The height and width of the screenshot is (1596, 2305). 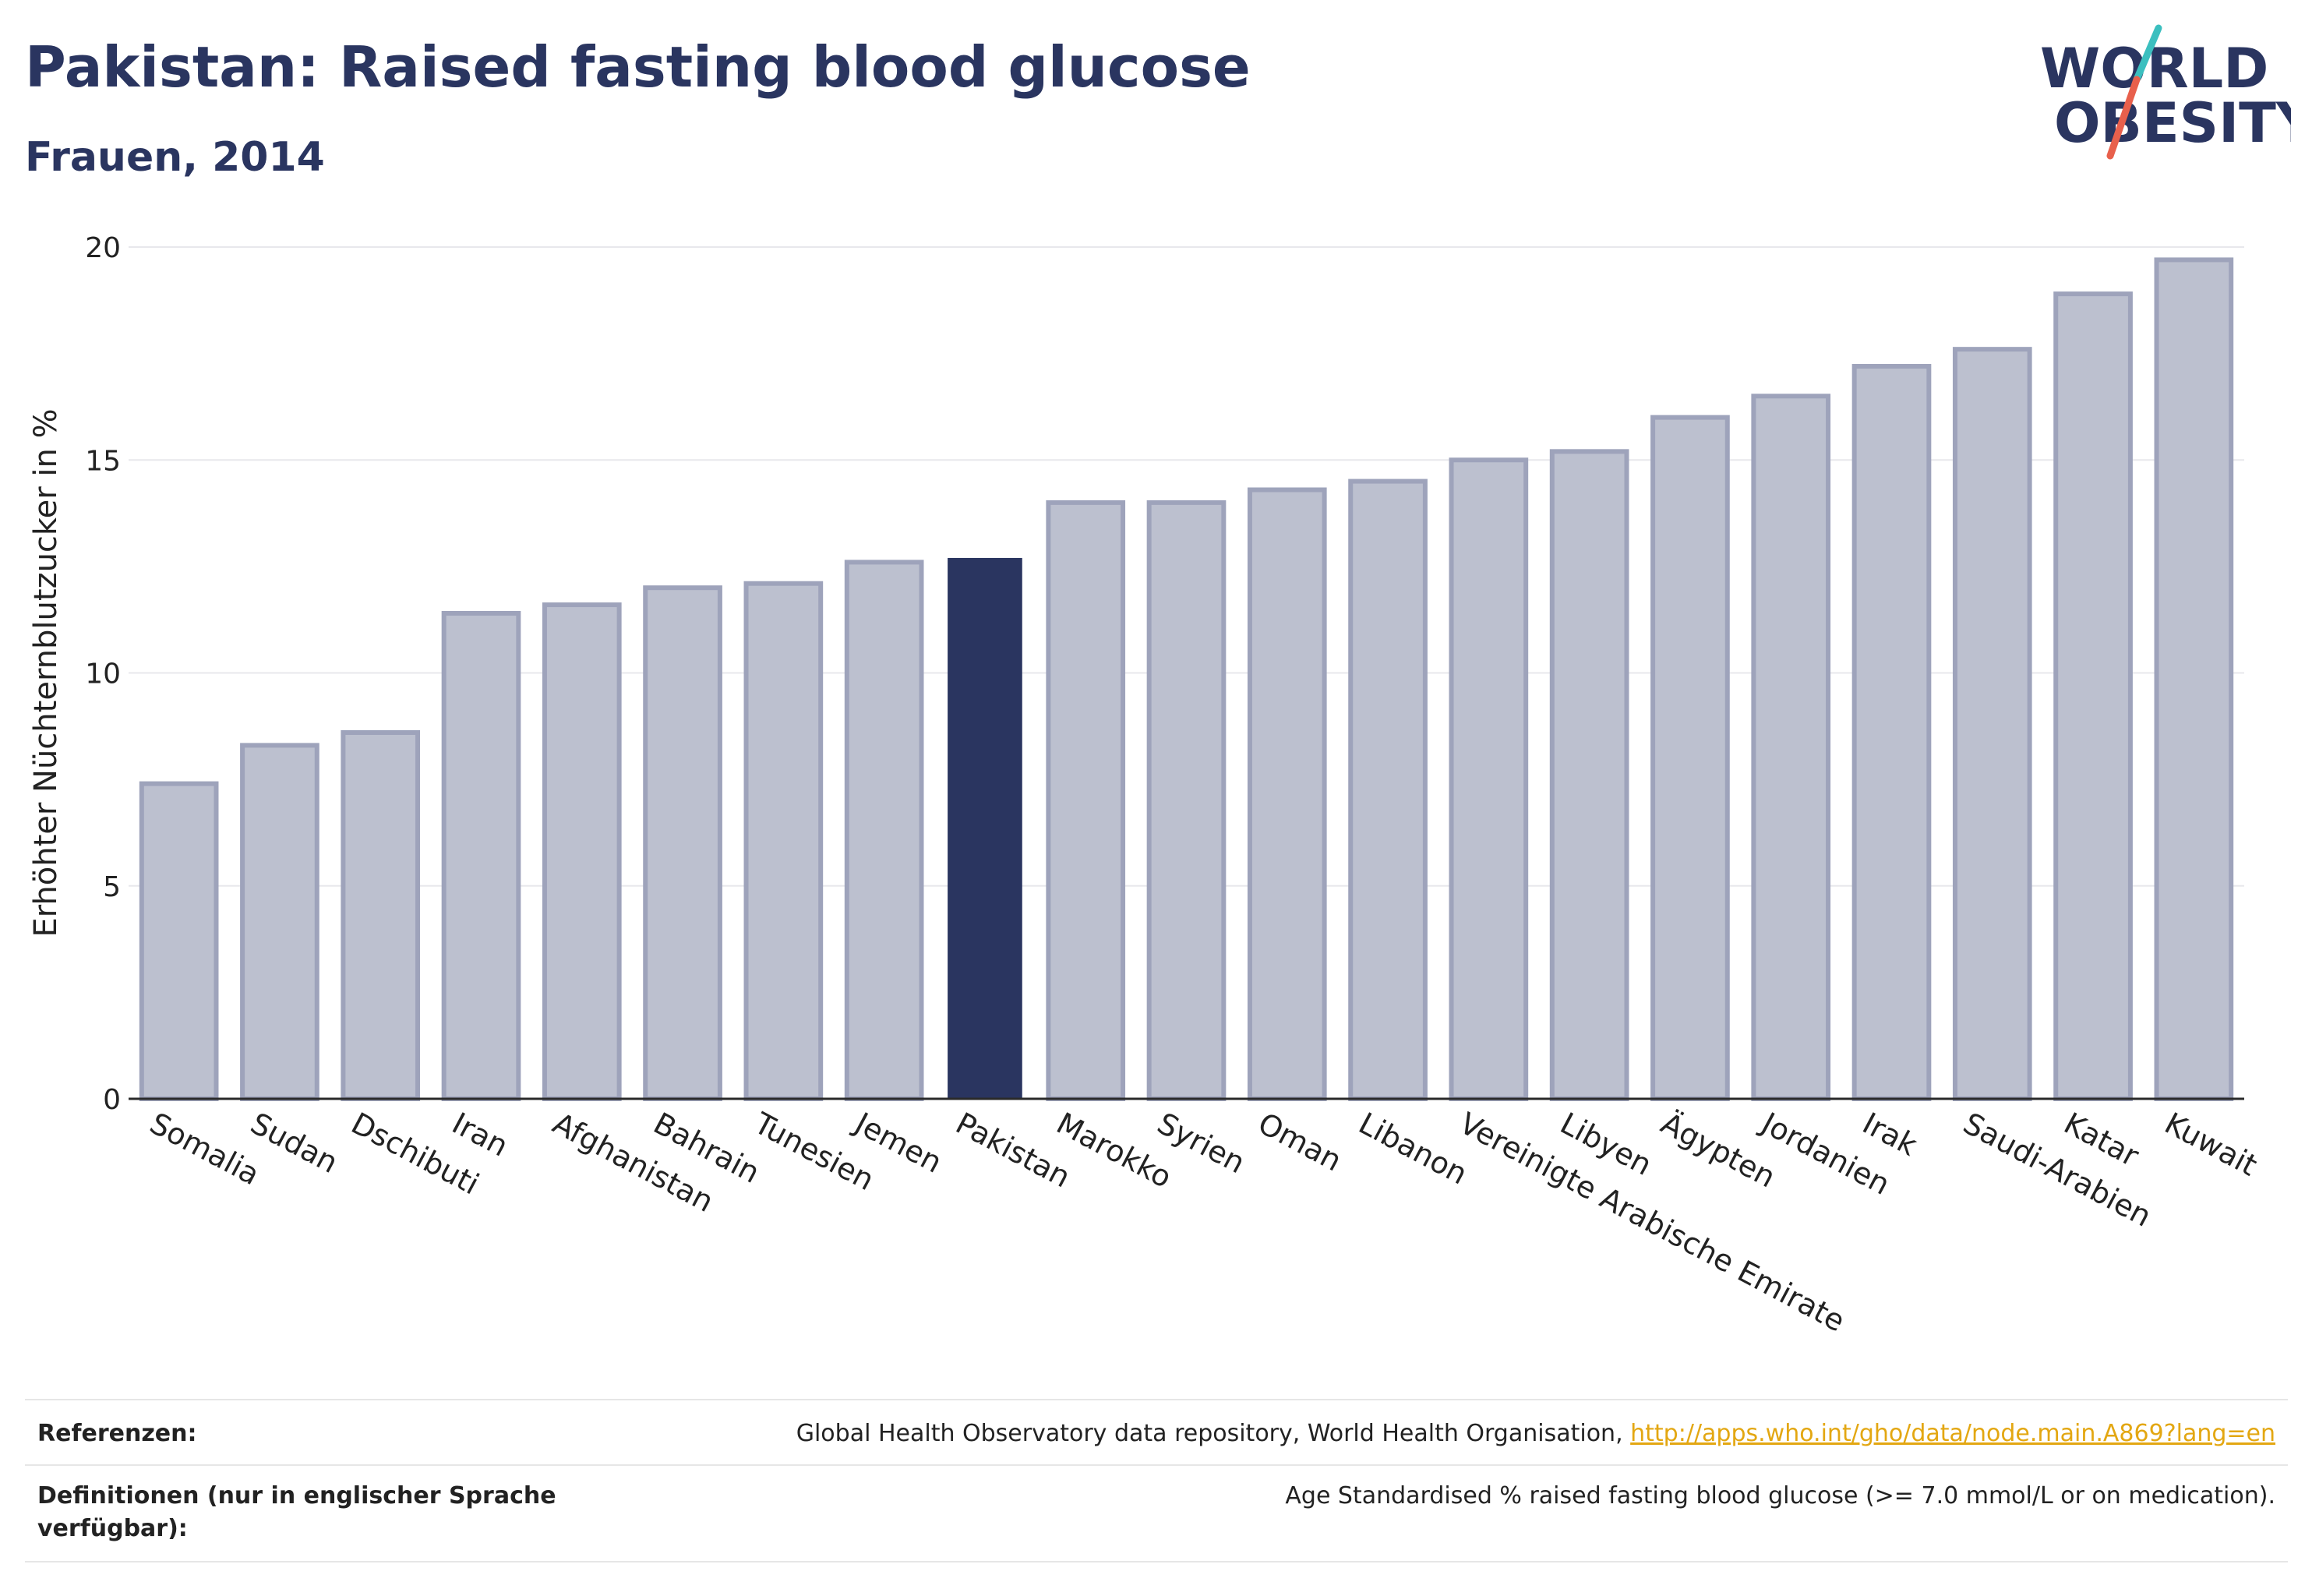 I want to click on bar-ägypten, so click(x=1690, y=758).